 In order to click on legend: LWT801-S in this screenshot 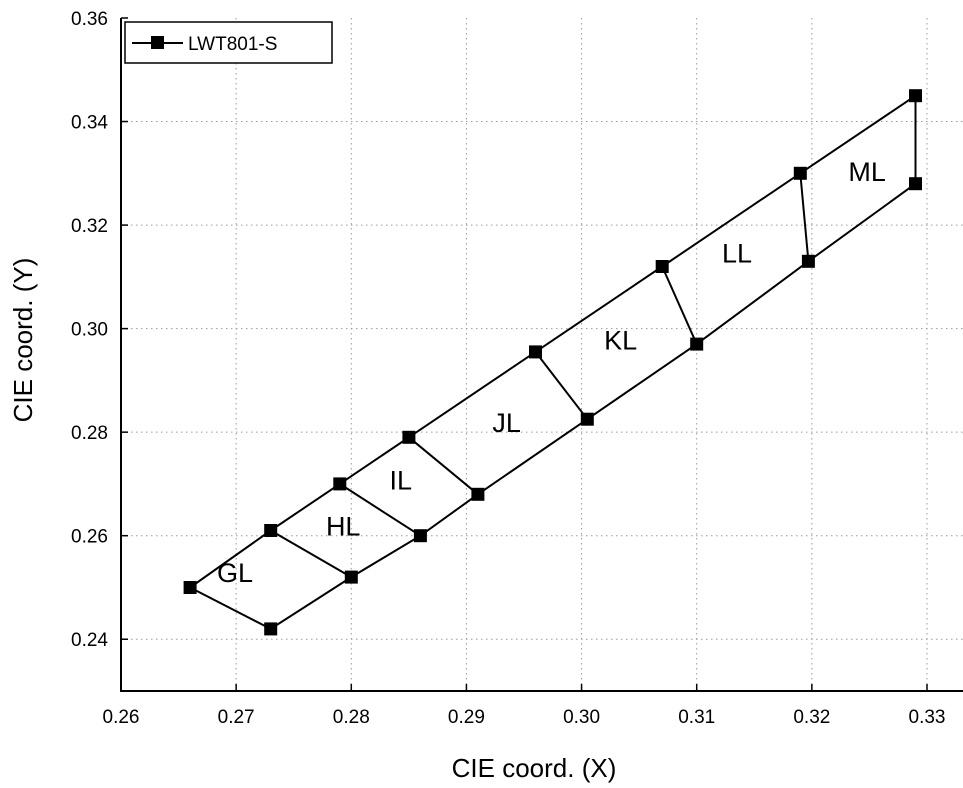, I will do `click(228, 42)`.